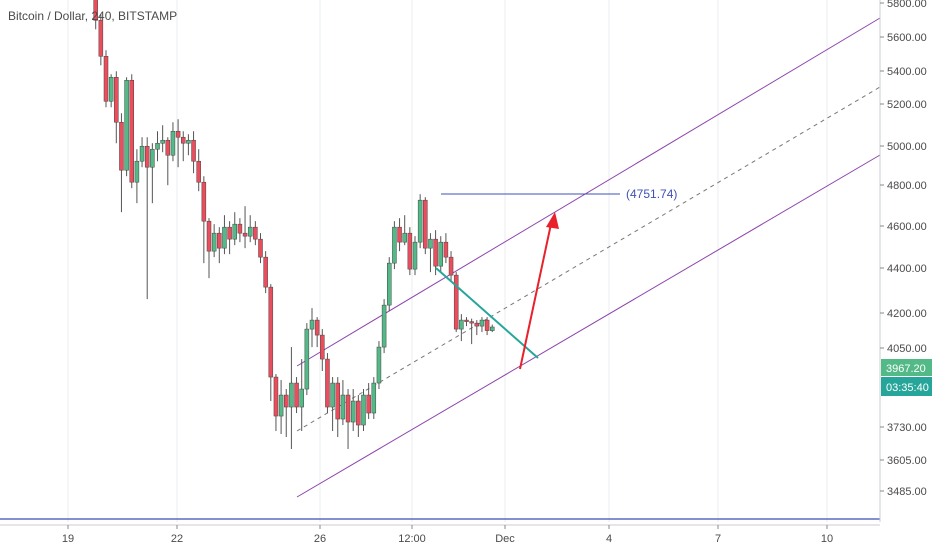 The height and width of the screenshot is (550, 932). I want to click on price-tick-label: 4600.00, so click(907, 227).